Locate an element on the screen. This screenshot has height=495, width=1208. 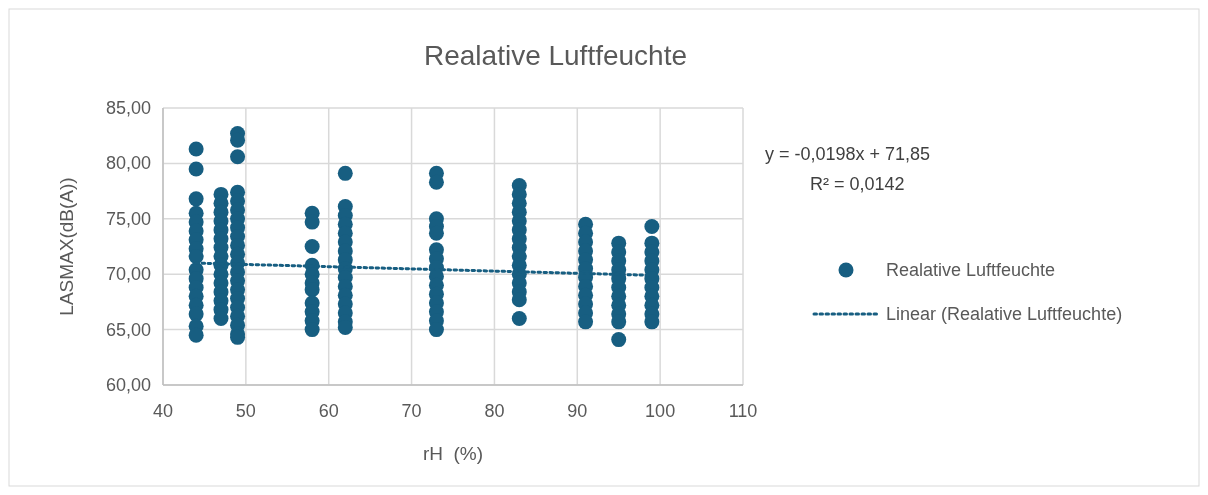
legend-label: Realative Luftfeuchte is located at coordinates (971, 270).